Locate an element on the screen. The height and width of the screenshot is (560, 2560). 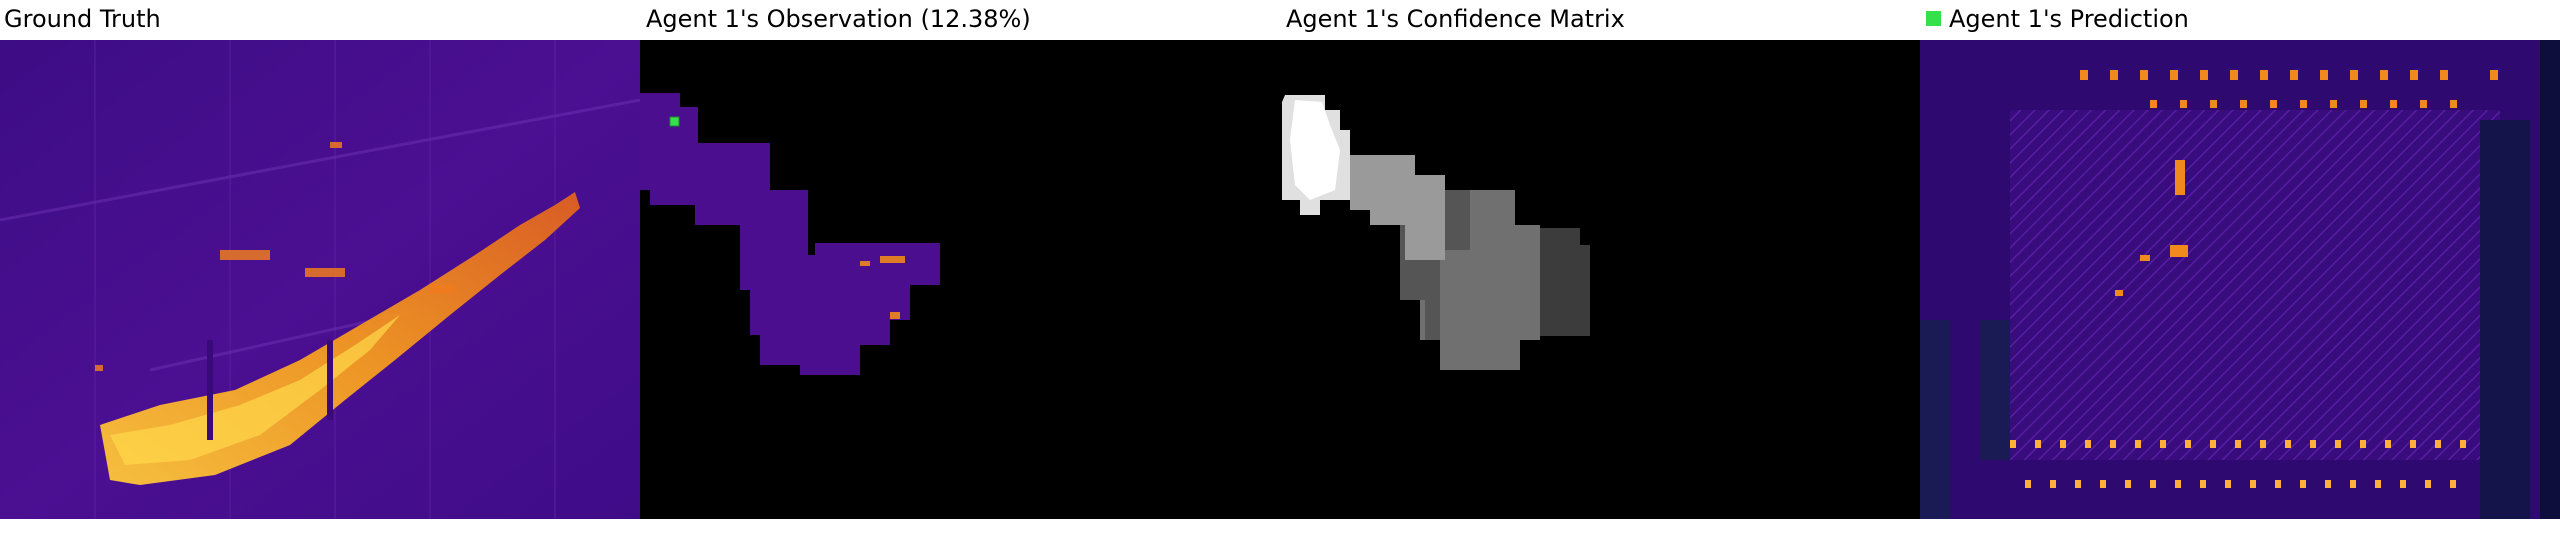
panel-title-confidence: Agent 1's Confidence Matrix is located at coordinates (1455, 19).